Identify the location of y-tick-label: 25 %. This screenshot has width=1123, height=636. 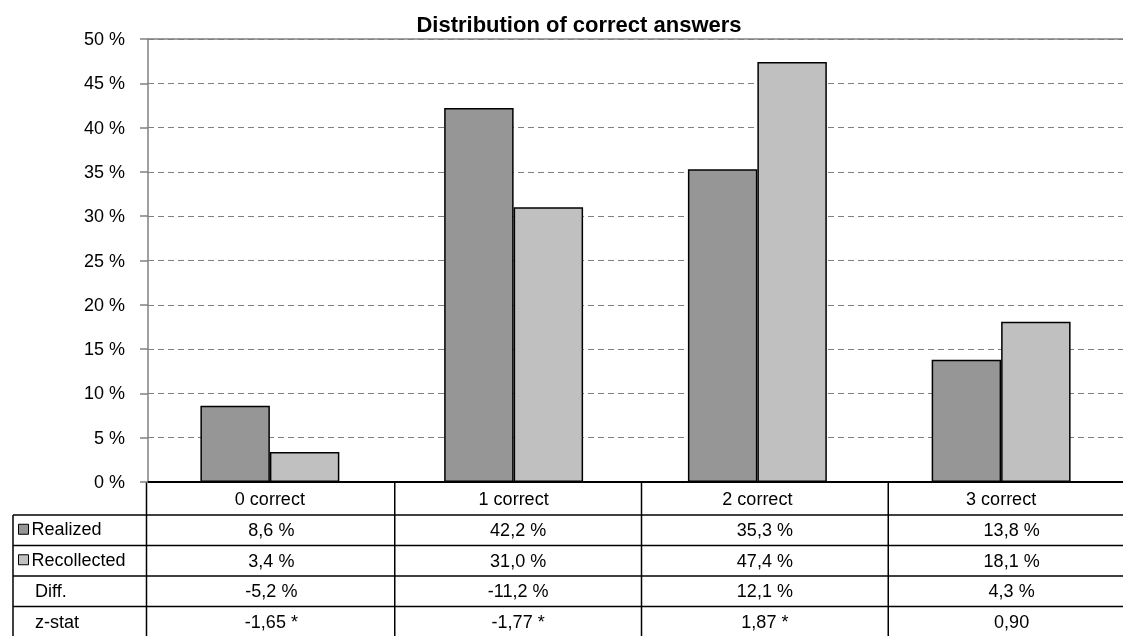
(104, 260).